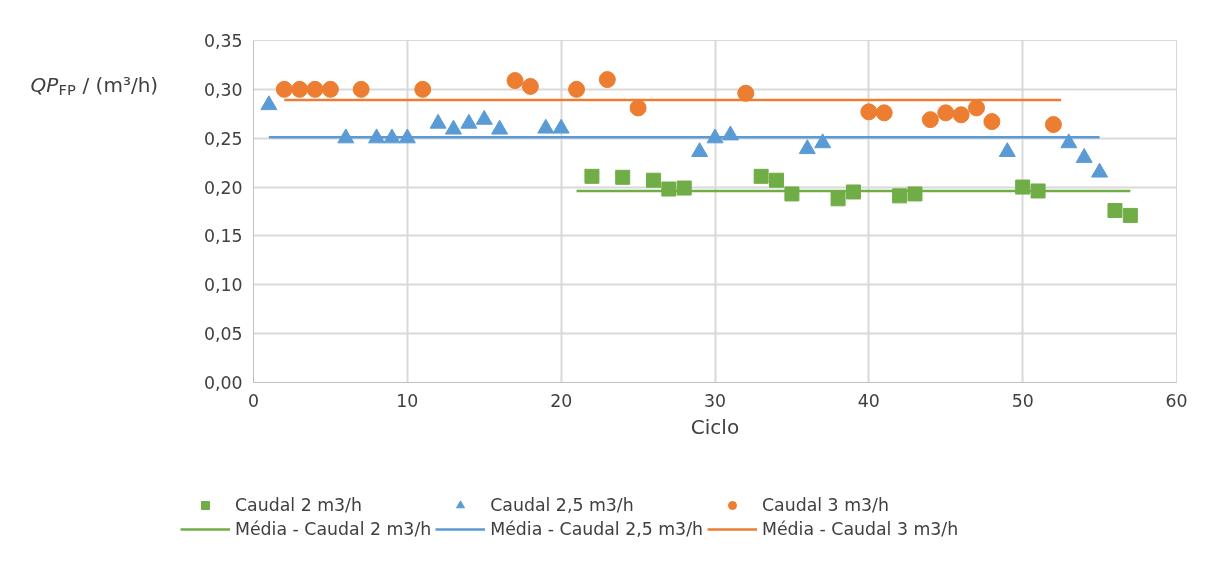 This screenshot has height=563, width=1213. What do you see at coordinates (223, 187) in the screenshot?
I see `y-tick-label: 0,20` at bounding box center [223, 187].